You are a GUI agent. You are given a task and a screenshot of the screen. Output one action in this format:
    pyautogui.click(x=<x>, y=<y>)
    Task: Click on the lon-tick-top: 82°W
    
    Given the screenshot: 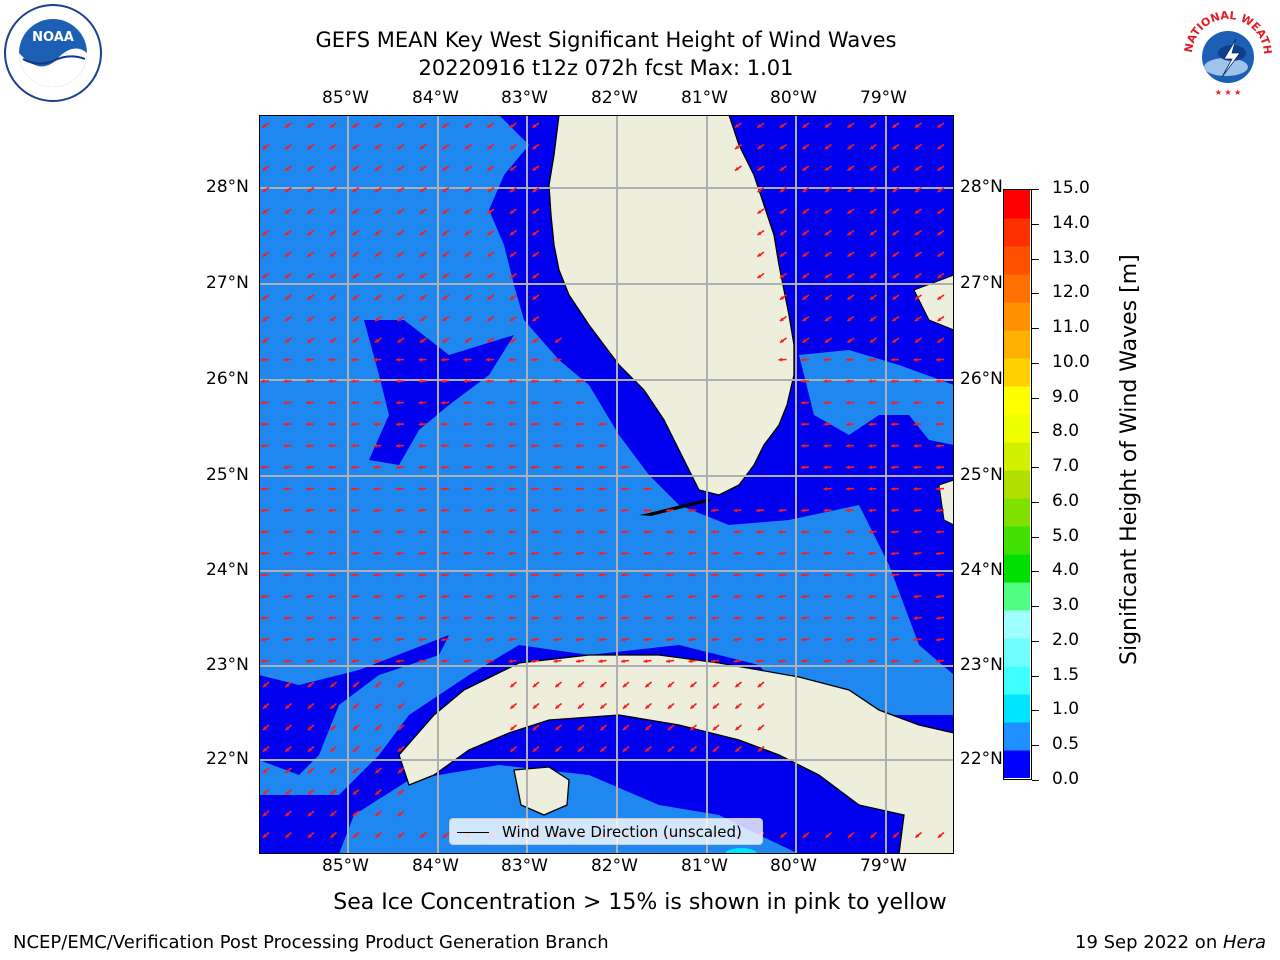 What is the action you would take?
    pyautogui.click(x=614, y=98)
    